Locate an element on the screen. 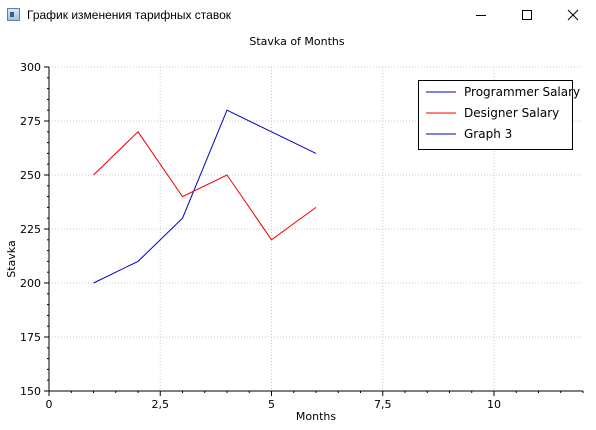 This screenshot has height=430, width=596. x-tick-label: 7,5 is located at coordinates (383, 404).